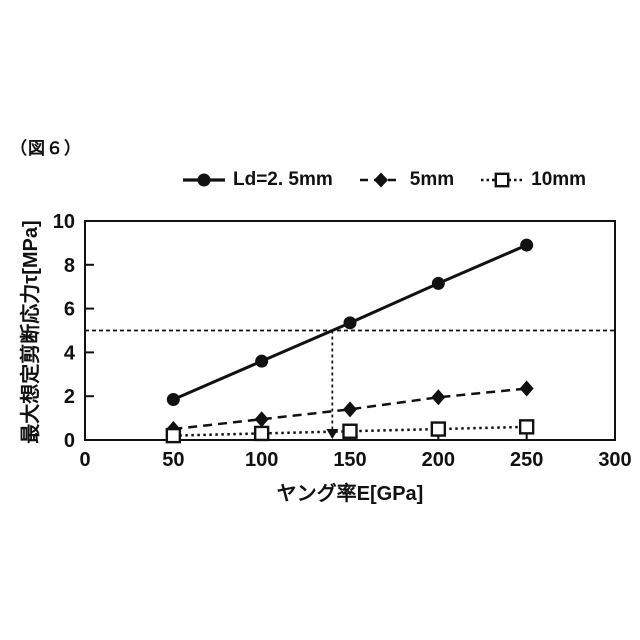 The image size is (640, 640). I want to click on legend-item-1: 5mm, so click(407, 180).